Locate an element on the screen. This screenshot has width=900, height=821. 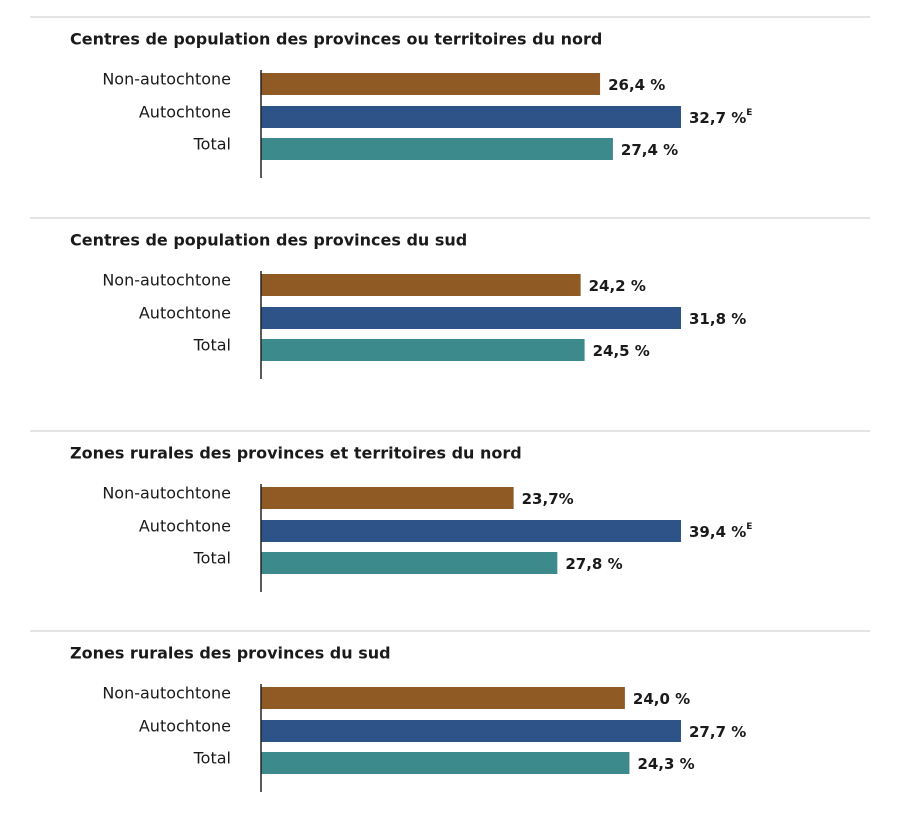
value-label: 27,4 % is located at coordinates (649, 150).